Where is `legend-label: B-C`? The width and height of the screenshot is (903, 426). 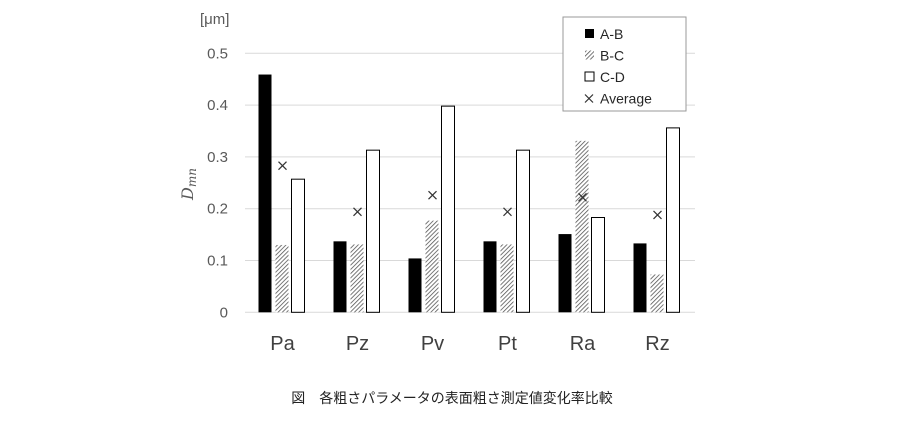 legend-label: B-C is located at coordinates (612, 56).